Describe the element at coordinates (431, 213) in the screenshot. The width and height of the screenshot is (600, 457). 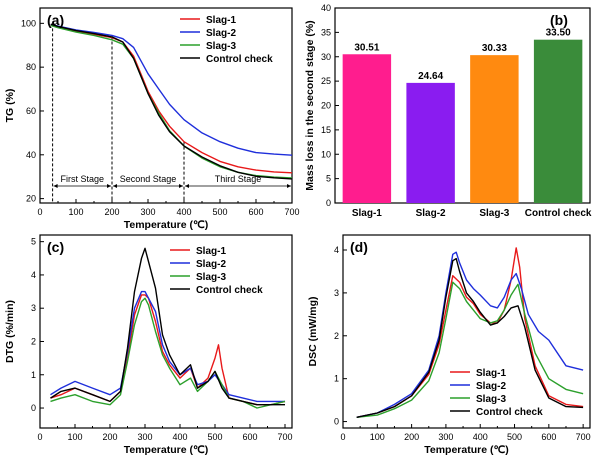
I see `x-category-label: Slag-2` at that location.